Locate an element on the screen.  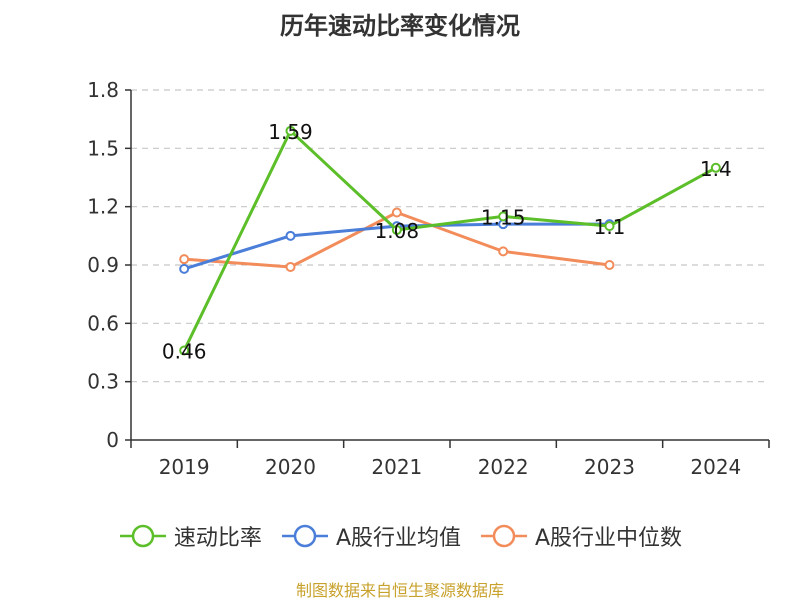
legend-label: 速动比率 is located at coordinates (217, 538).